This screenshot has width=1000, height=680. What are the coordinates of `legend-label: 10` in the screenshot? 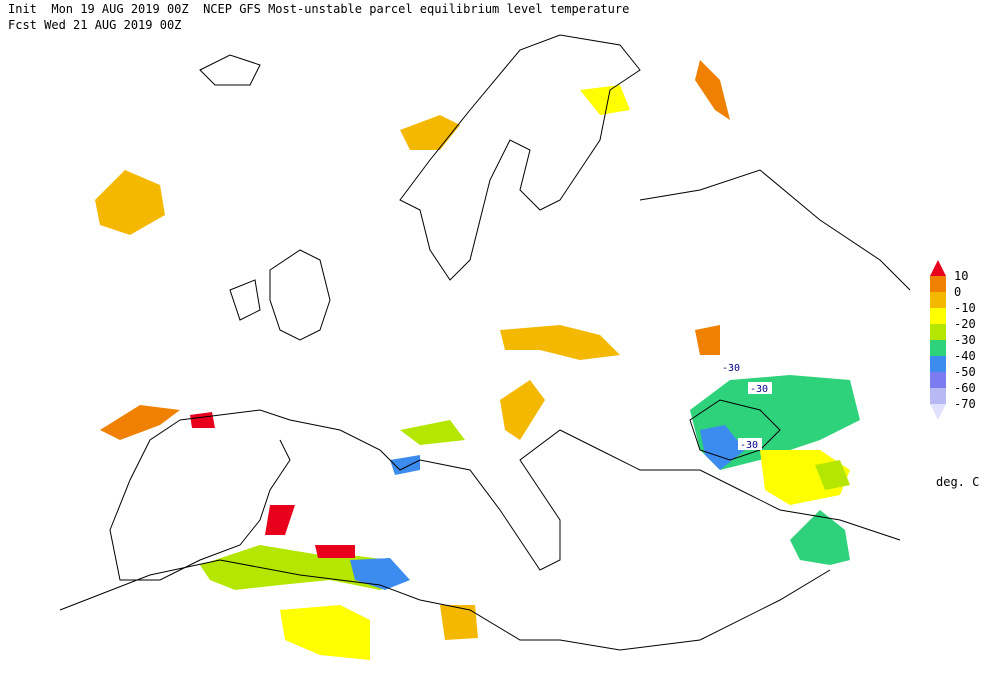 It's located at (961, 276).